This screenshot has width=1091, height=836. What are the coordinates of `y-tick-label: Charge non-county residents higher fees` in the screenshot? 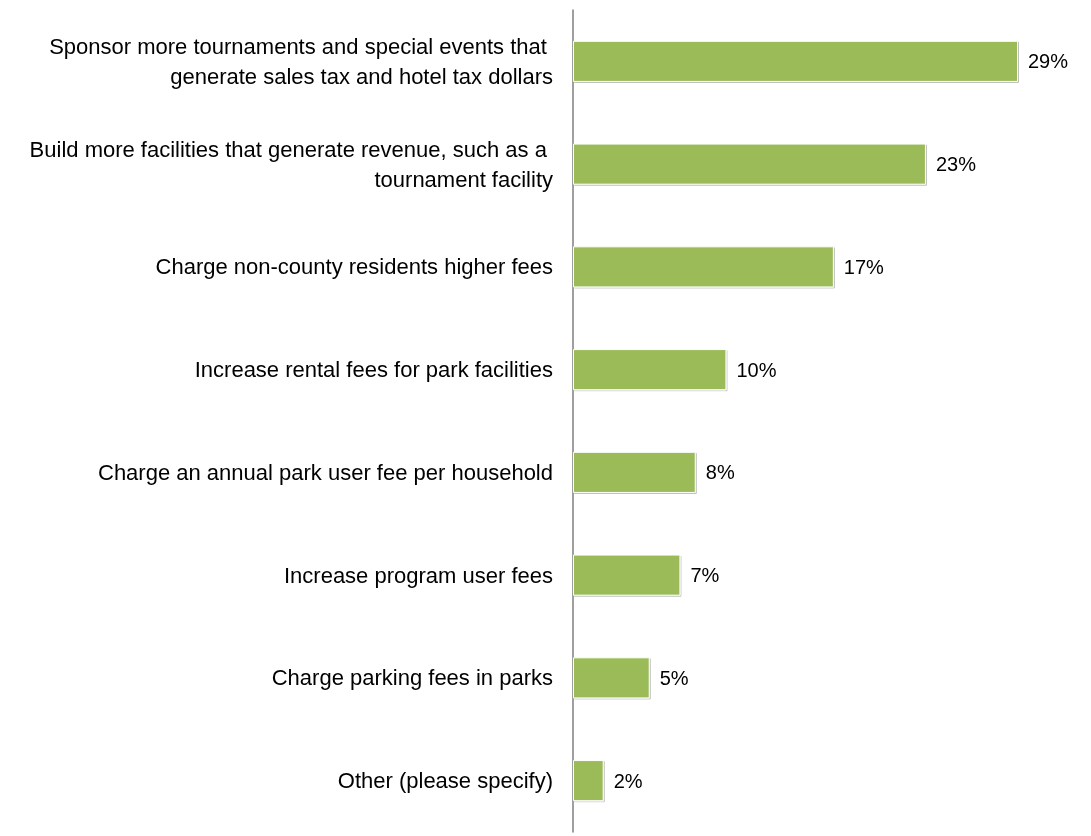 It's located at (354, 267).